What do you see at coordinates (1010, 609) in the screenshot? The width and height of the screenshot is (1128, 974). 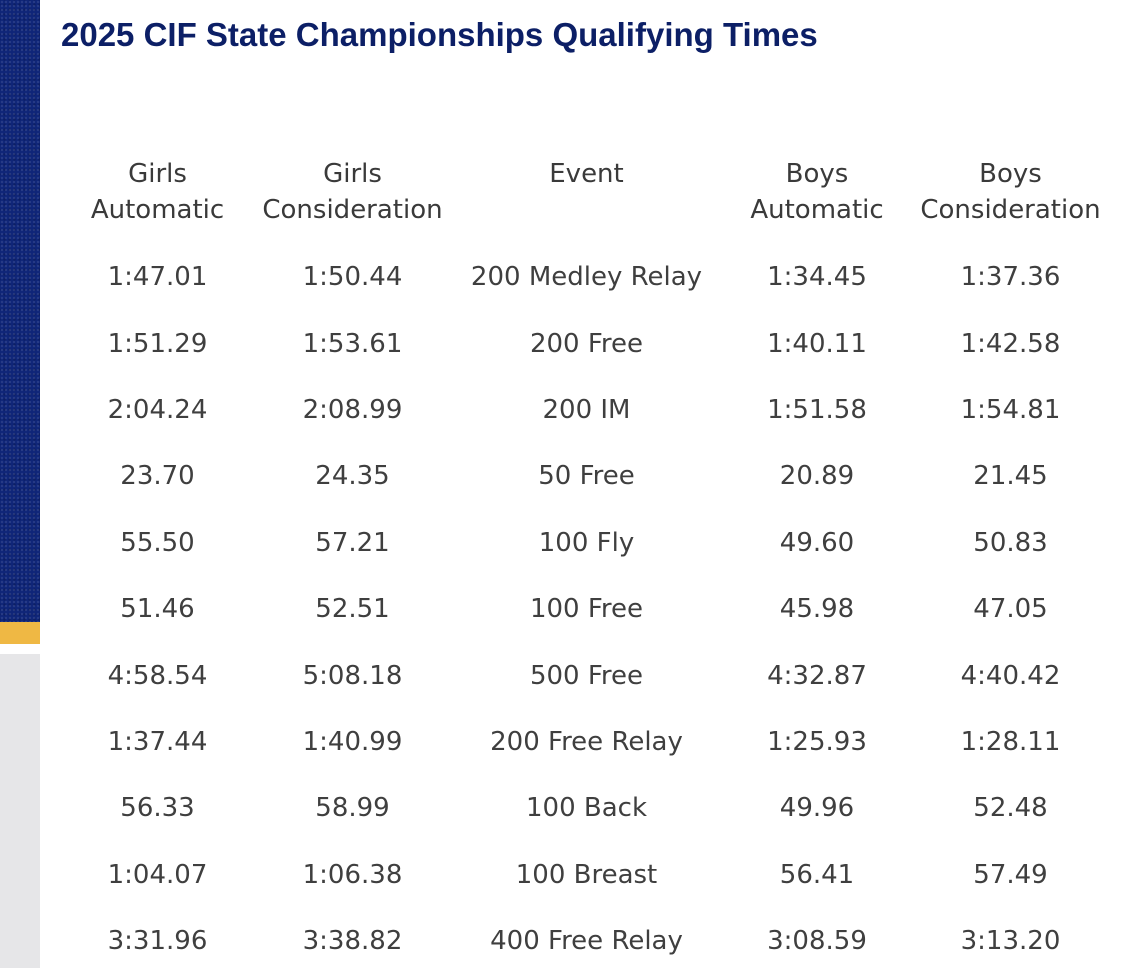 I see `cell-boys-consideration: 47.05` at bounding box center [1010, 609].